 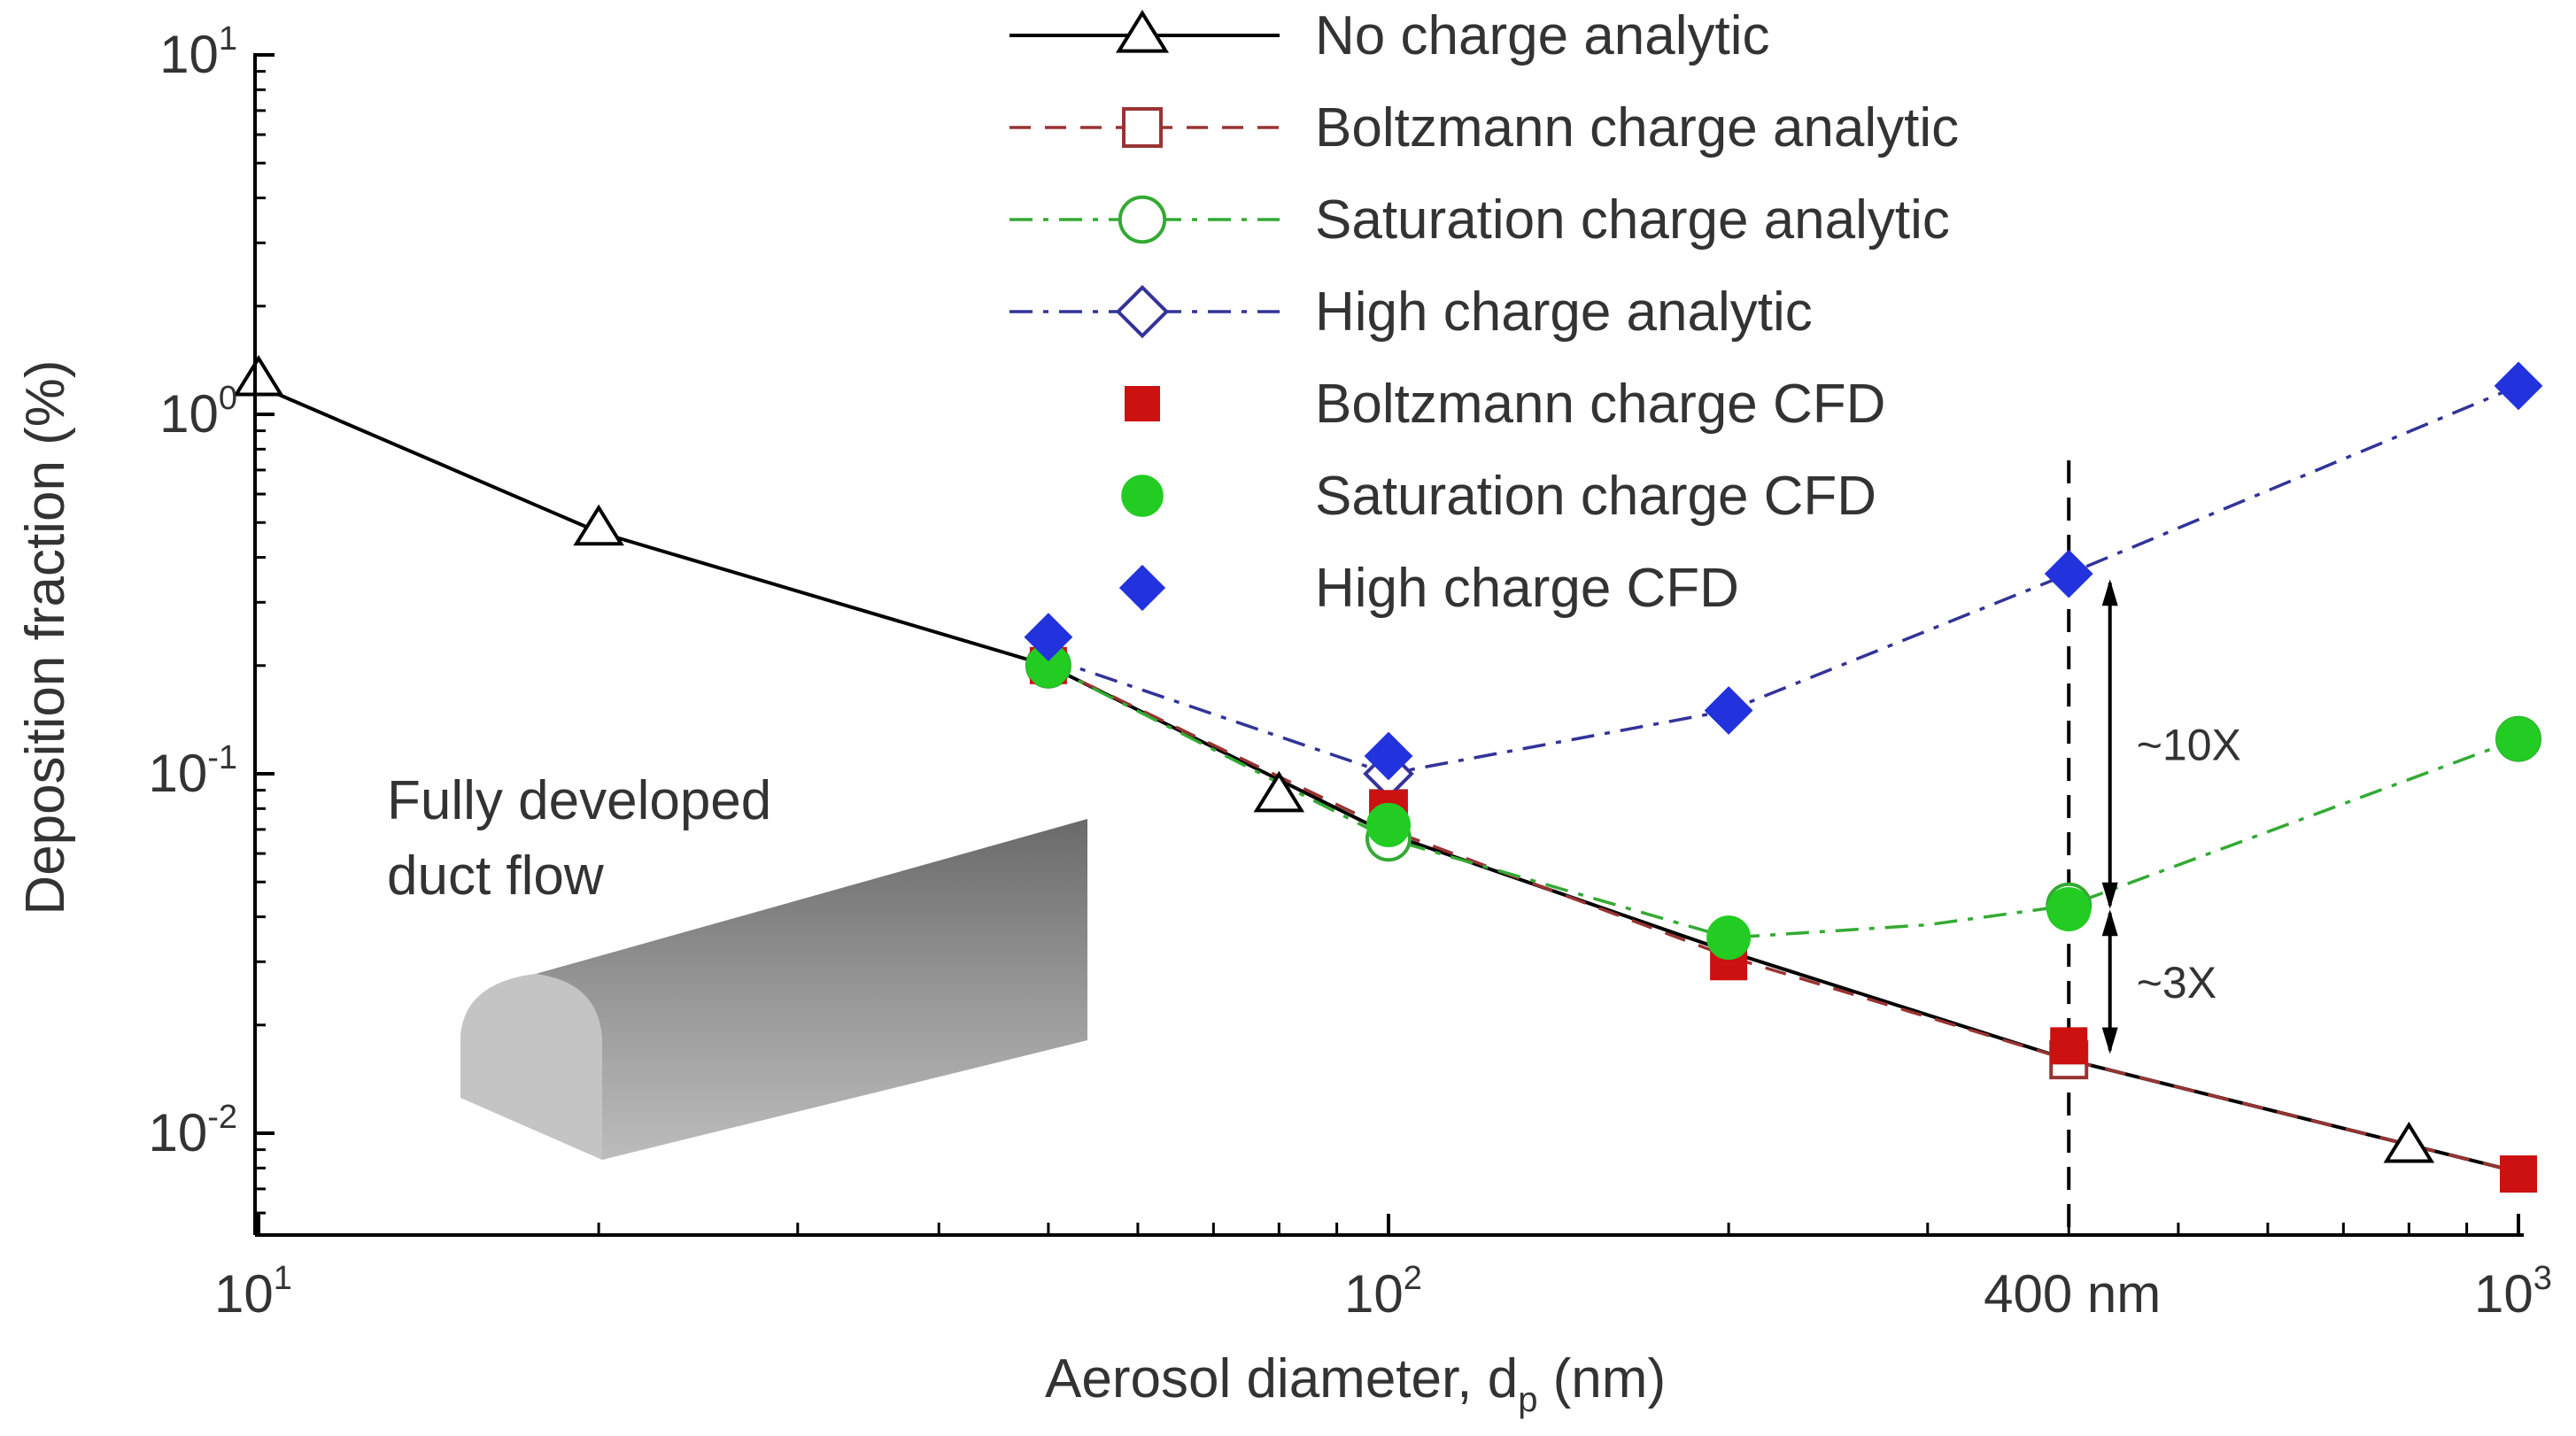 I want to click on ratio-annotations-layer: ~10X ~3X, so click(x=2171, y=816).